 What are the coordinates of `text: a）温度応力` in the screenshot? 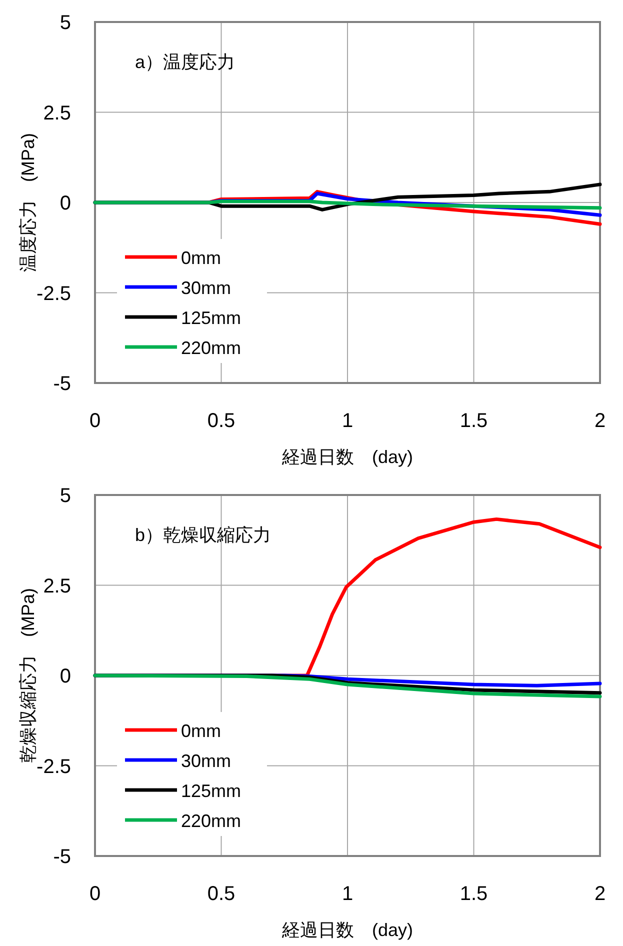 It's located at (185, 62).